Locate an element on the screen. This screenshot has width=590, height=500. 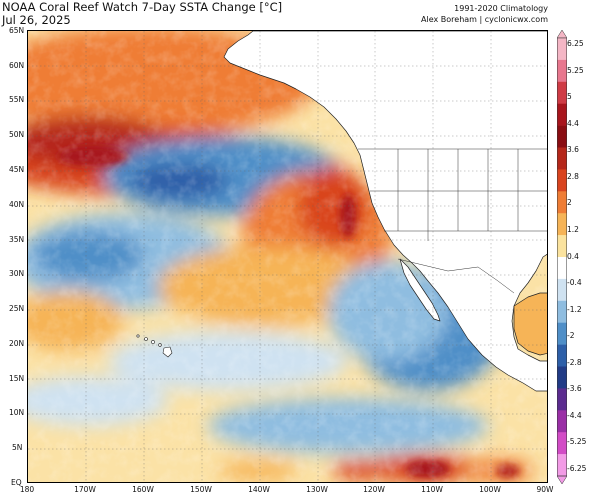
colorbar-tick-label: -2 is located at coordinates (571, 336).